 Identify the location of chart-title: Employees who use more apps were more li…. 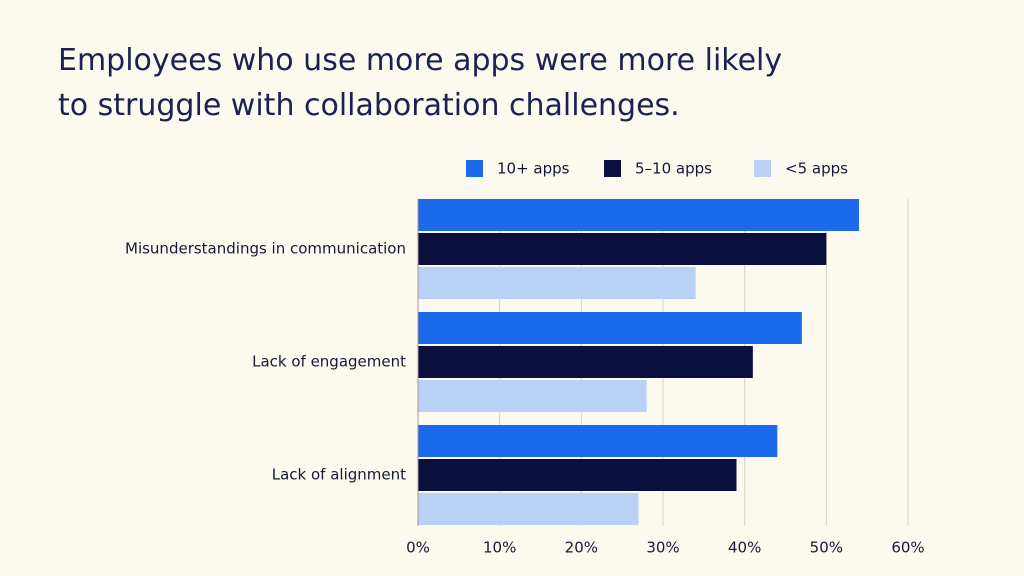
(508, 83).